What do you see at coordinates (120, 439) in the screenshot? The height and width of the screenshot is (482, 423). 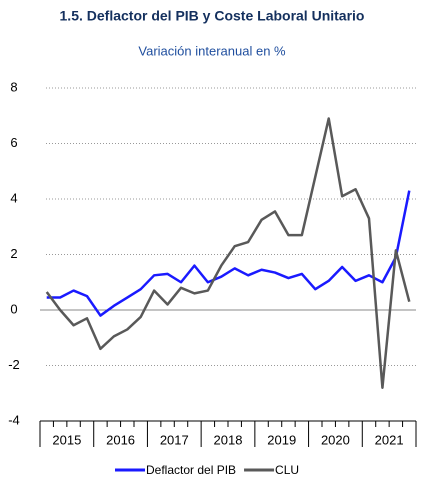 I see `x-tick-label: 2016` at bounding box center [120, 439].